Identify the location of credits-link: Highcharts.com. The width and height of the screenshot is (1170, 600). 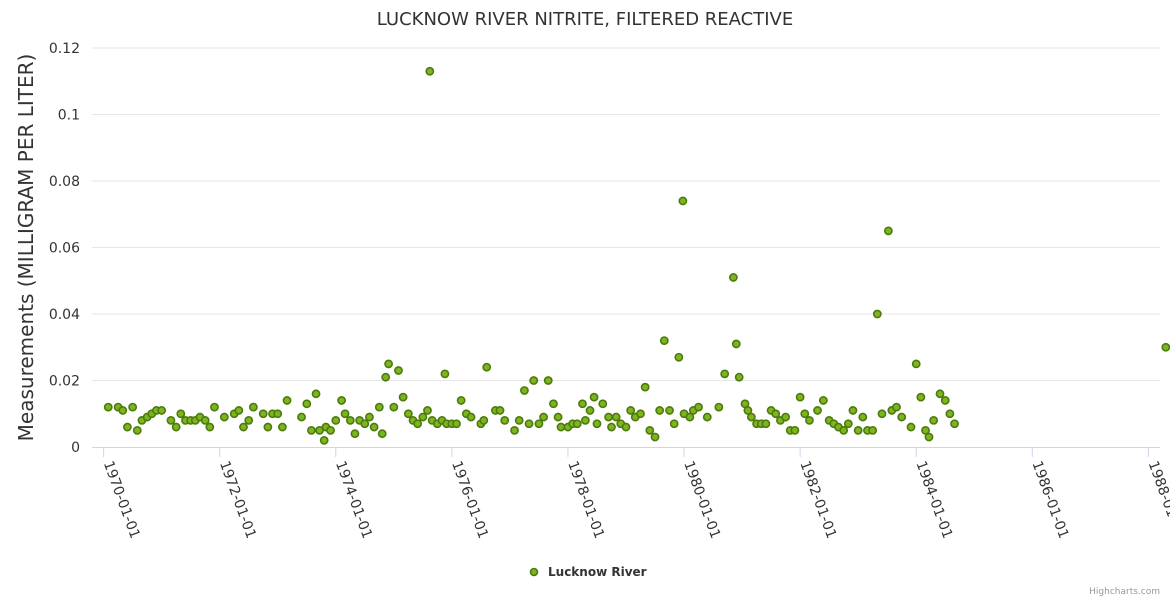
(1124, 592).